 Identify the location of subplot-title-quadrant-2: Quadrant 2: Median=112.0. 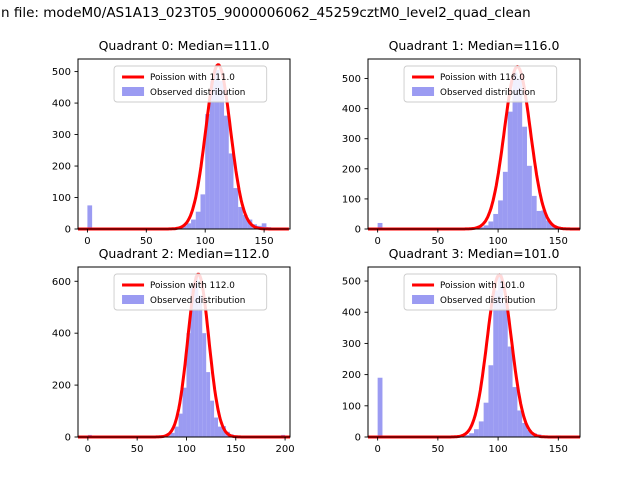
(184, 253).